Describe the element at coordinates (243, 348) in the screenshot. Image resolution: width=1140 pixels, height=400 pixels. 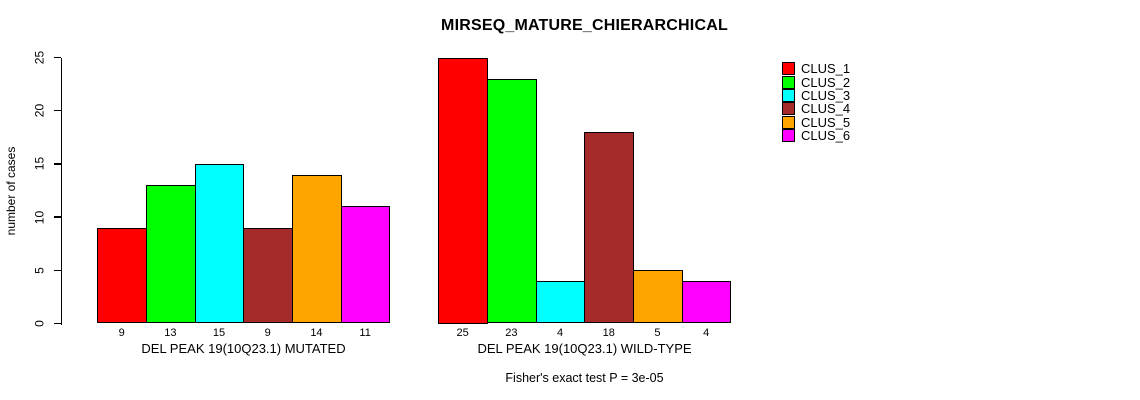
I see `x-group-label-mutated: DEL PEAK 19(10Q23.1) MUTATED` at that location.